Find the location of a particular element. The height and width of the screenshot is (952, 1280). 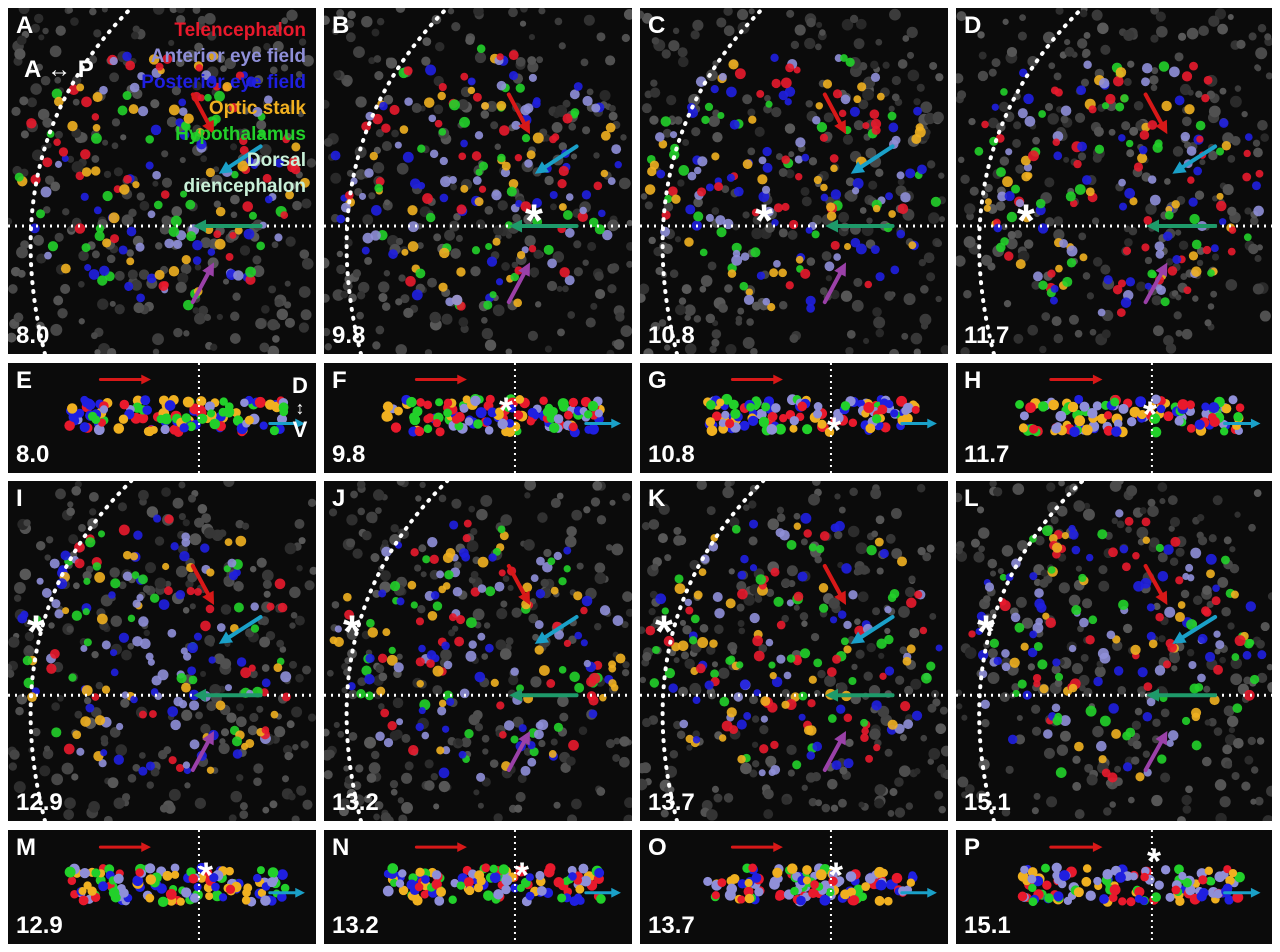

panel-j: J * 13.2 is located at coordinates (478, 651).